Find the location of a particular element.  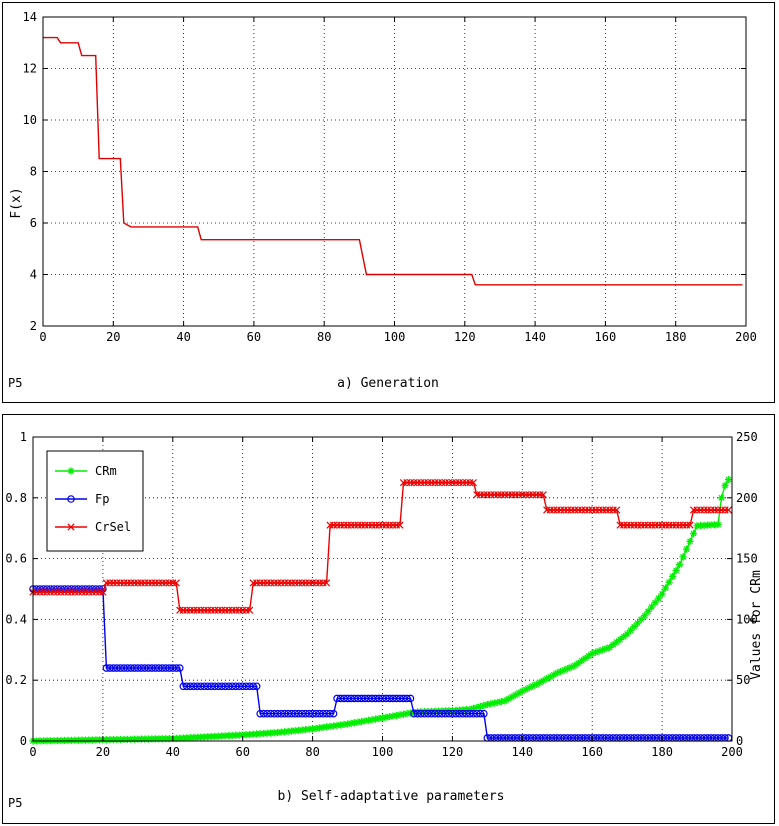

y-tick-label: 0.8 is located at coordinates (16, 498).